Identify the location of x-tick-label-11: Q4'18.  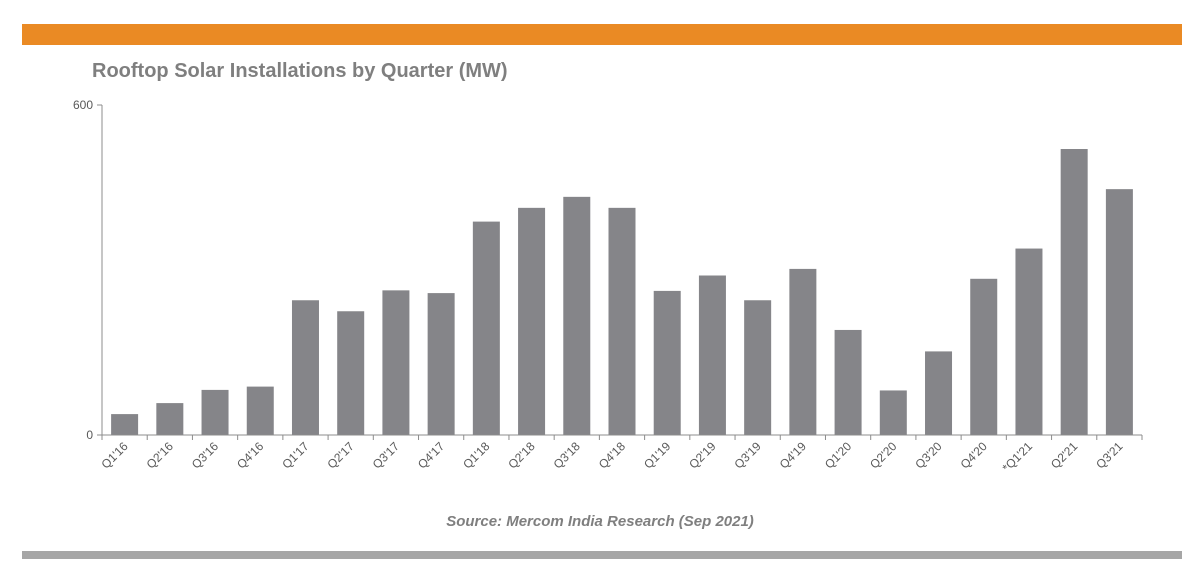
(612, 455).